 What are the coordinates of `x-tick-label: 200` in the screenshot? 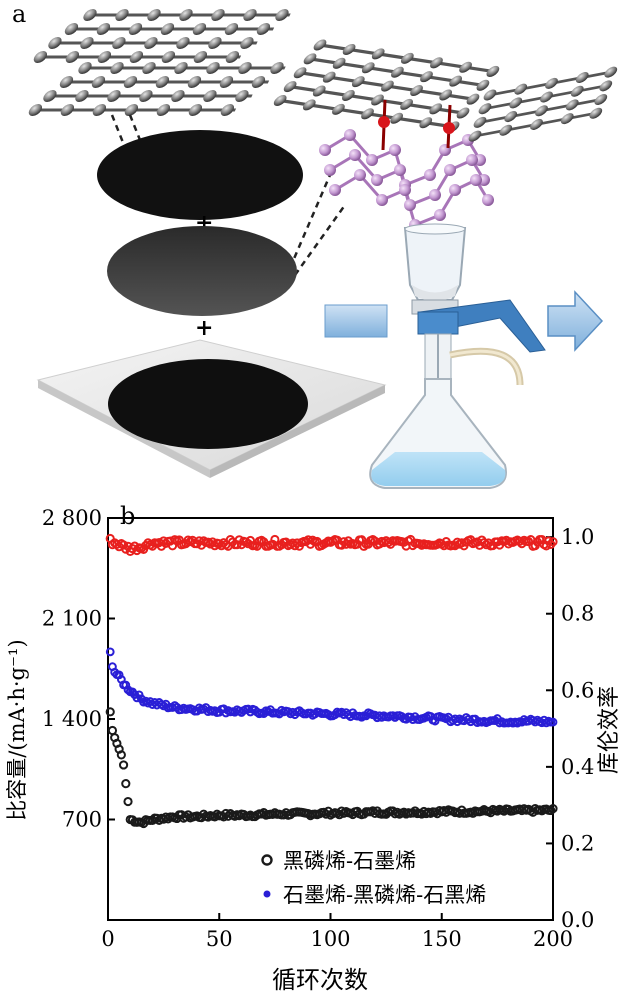 It's located at (553, 939).